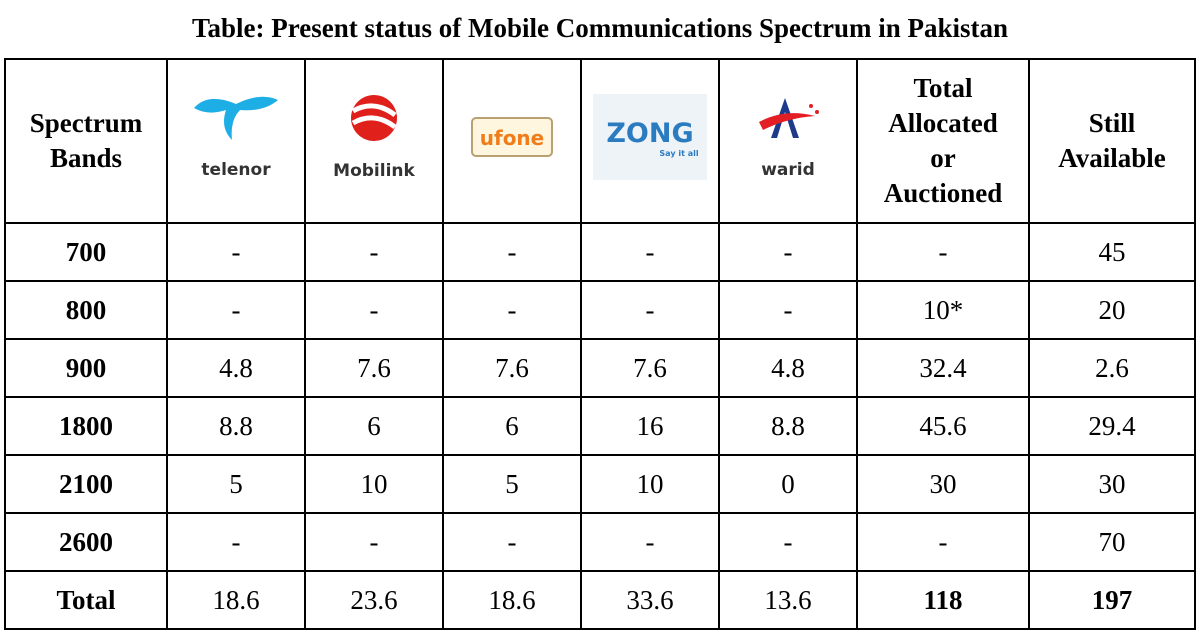 Image resolution: width=1200 pixels, height=637 pixels. I want to click on total-row: Total 18.6 23.6 18.6 33.6 13.6 118 197, so click(600, 600).